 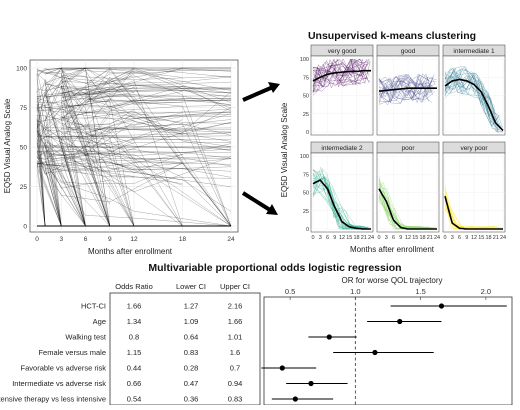 I want to click on facet-x-tick-label: 9, so click(x=334, y=238).